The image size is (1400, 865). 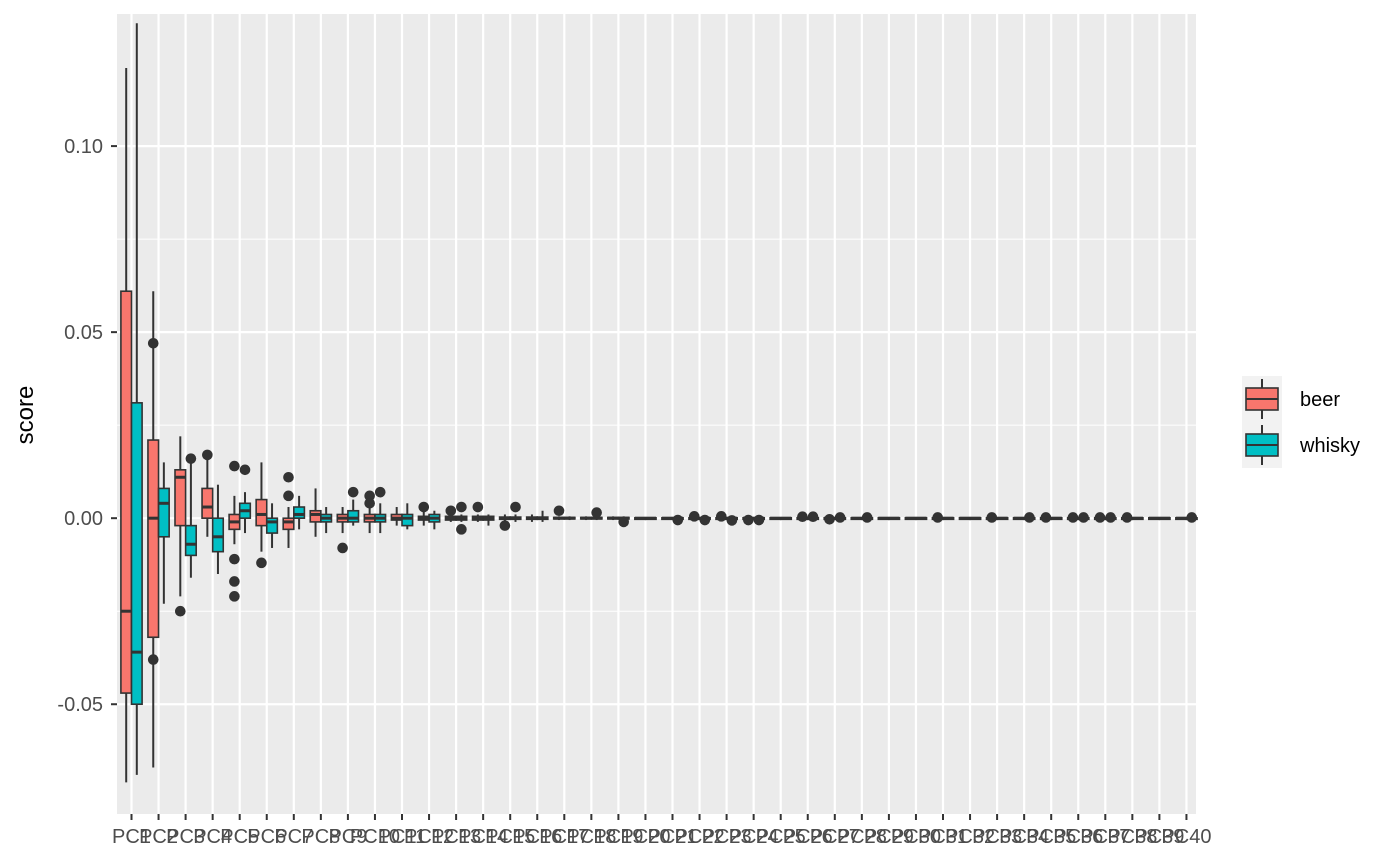 What do you see at coordinates (375, 837) in the screenshot?
I see `x-tick-label: PC10` at bounding box center [375, 837].